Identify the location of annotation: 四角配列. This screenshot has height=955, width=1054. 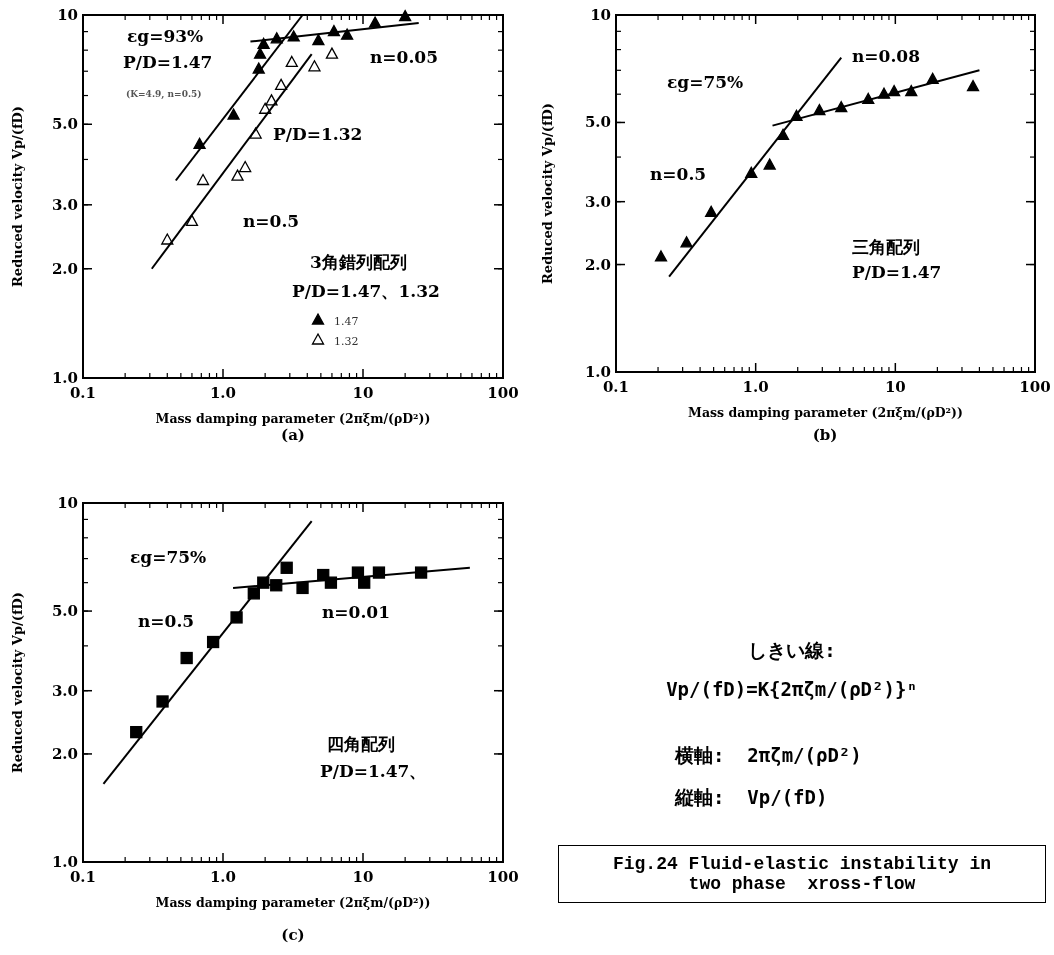
(361, 744).